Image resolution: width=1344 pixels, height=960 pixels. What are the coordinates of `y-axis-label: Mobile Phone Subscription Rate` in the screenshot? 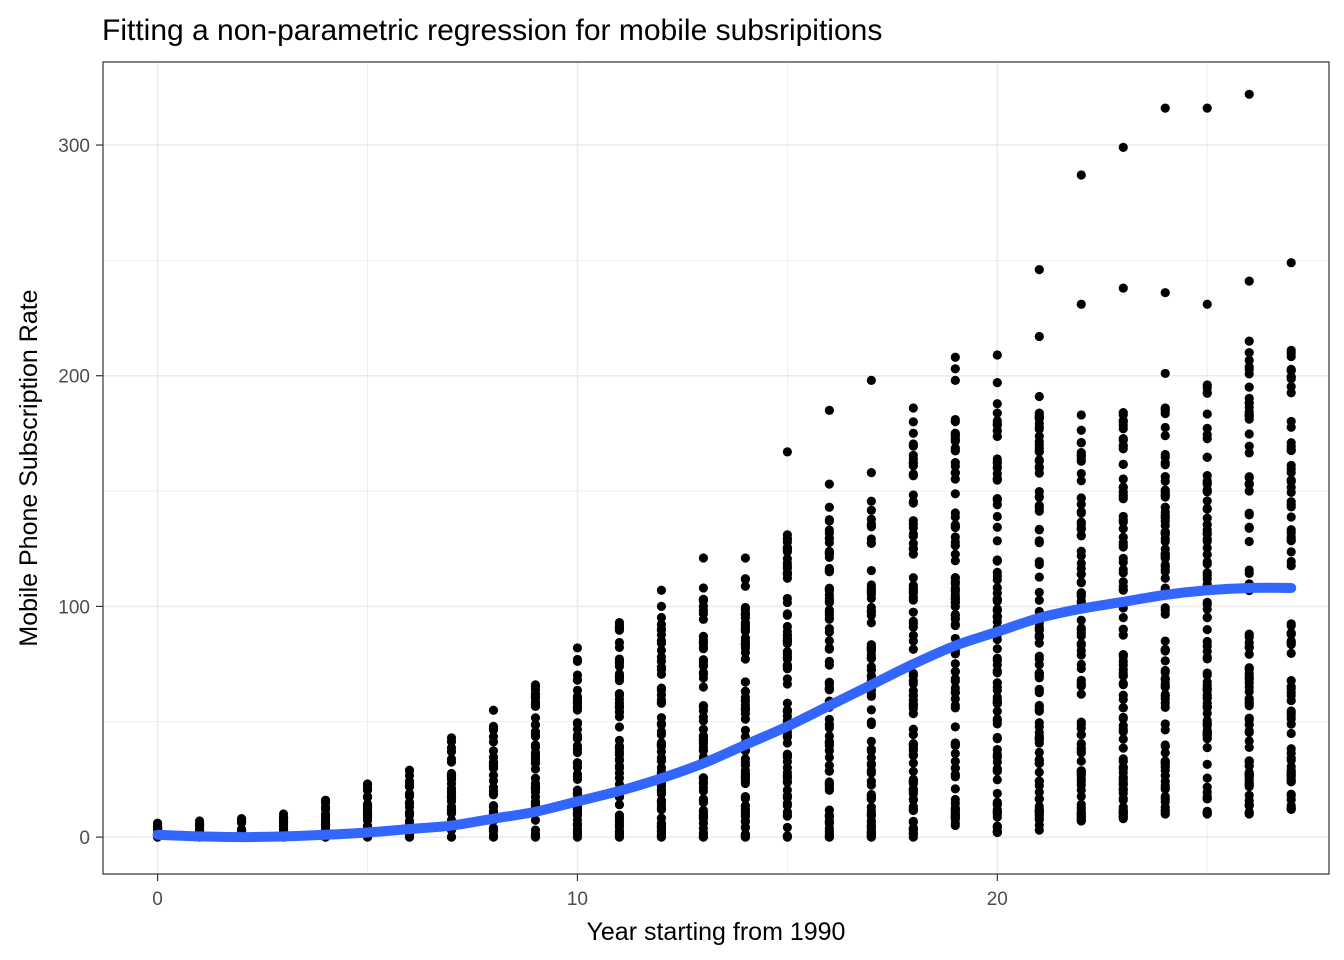 It's located at (29, 467).